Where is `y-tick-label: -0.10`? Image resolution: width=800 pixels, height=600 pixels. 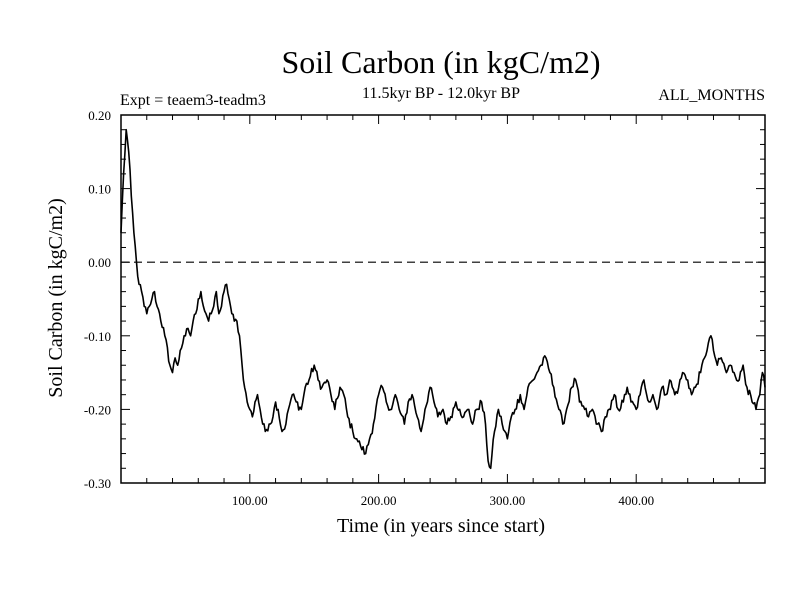 y-tick-label: -0.10 is located at coordinates (97, 336).